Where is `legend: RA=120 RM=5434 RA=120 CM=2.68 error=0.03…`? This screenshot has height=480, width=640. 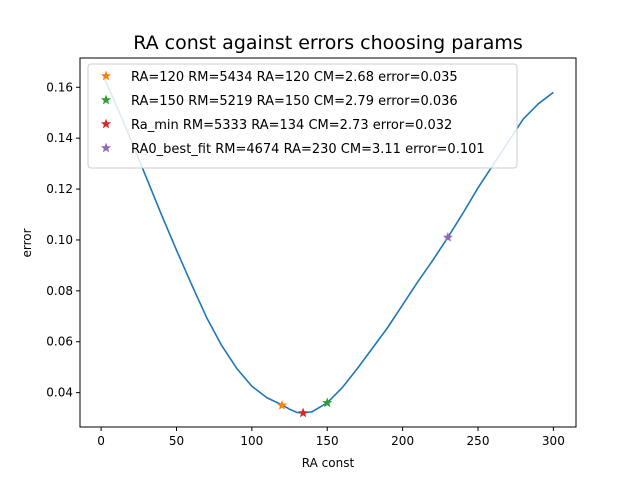 legend: RA=120 RM=5434 RA=120 CM=2.68 error=0.03… is located at coordinates (302, 116).